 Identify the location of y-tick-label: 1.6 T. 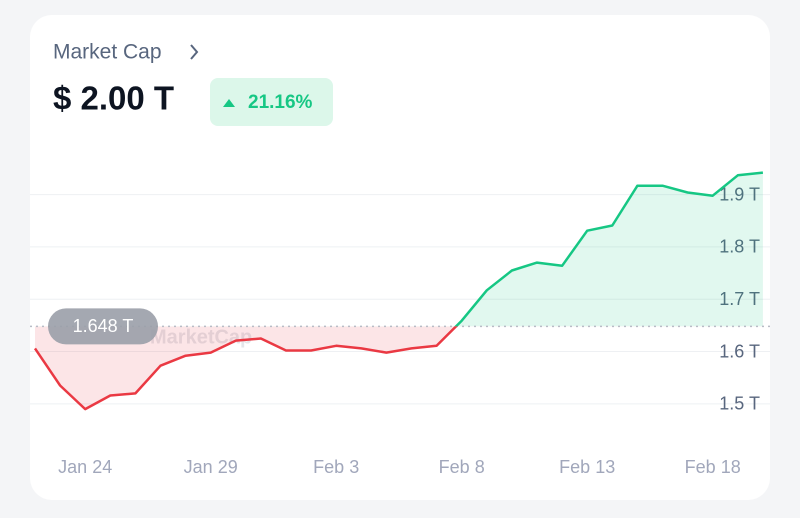
(739, 351).